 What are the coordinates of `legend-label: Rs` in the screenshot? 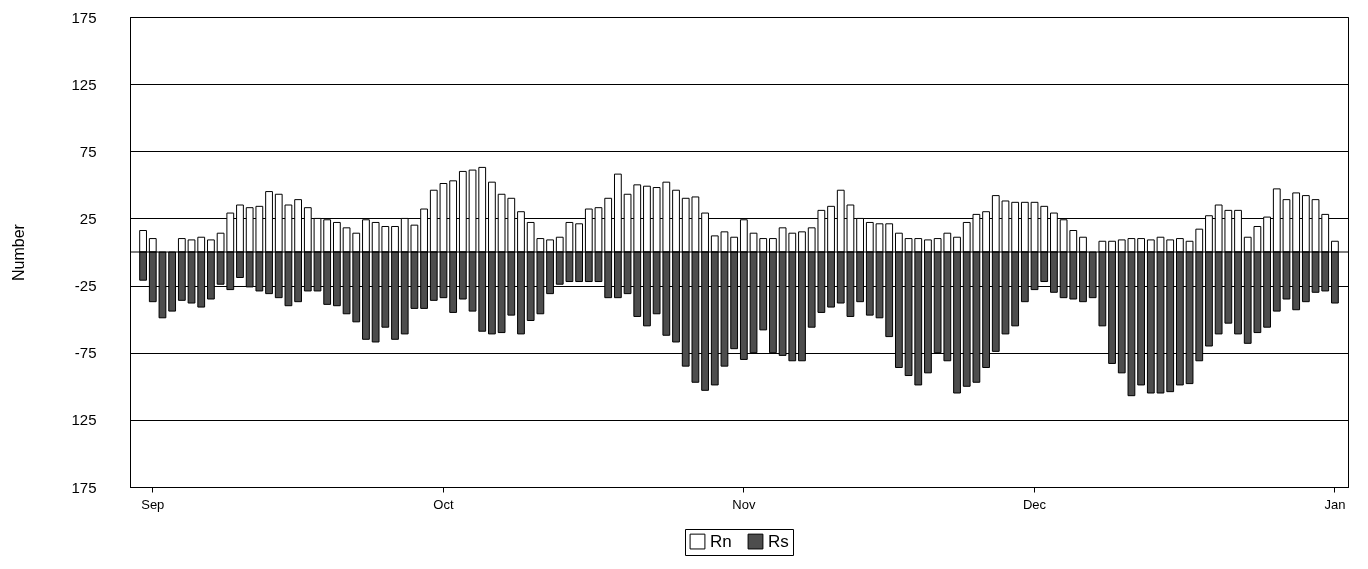 It's located at (778, 541).